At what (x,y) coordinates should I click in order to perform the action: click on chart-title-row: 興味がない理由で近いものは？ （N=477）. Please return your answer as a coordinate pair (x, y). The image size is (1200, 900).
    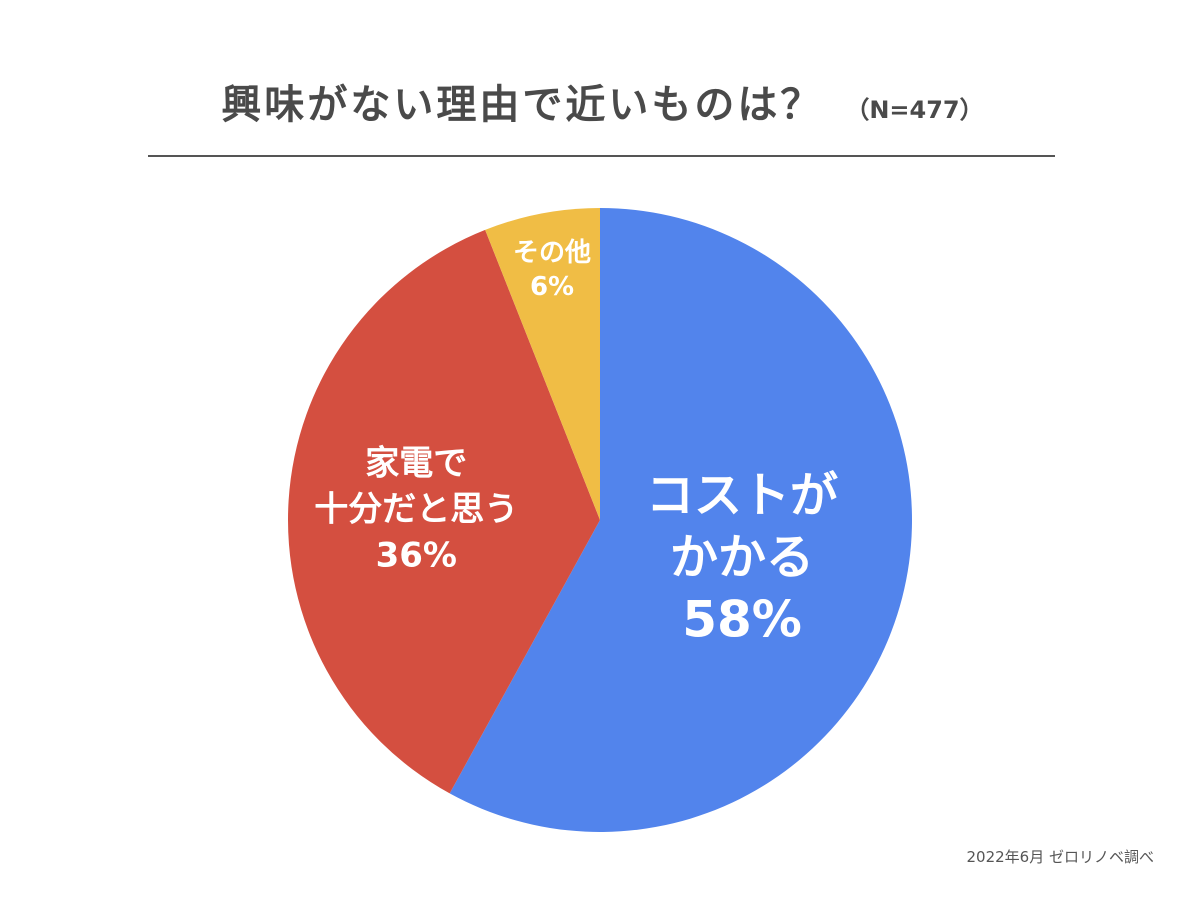
    Looking at the image, I should click on (602, 101).